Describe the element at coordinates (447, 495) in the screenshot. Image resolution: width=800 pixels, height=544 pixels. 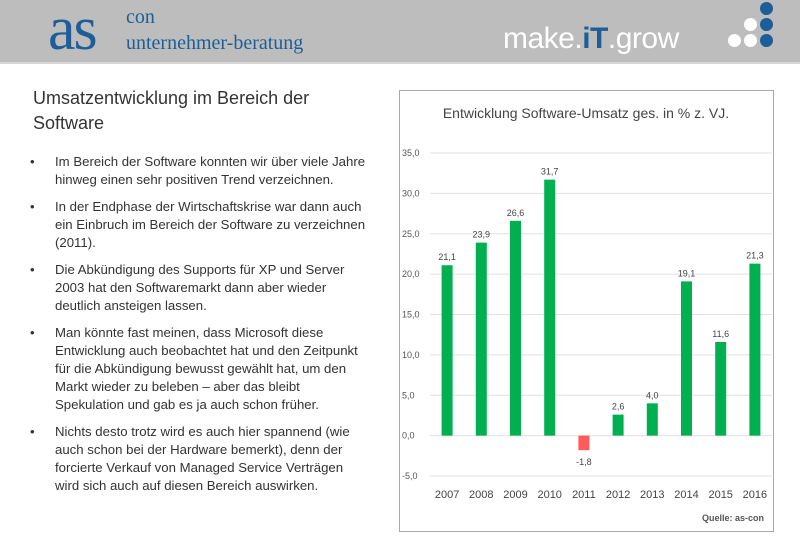
I see `x-tick-label: 2007` at that location.